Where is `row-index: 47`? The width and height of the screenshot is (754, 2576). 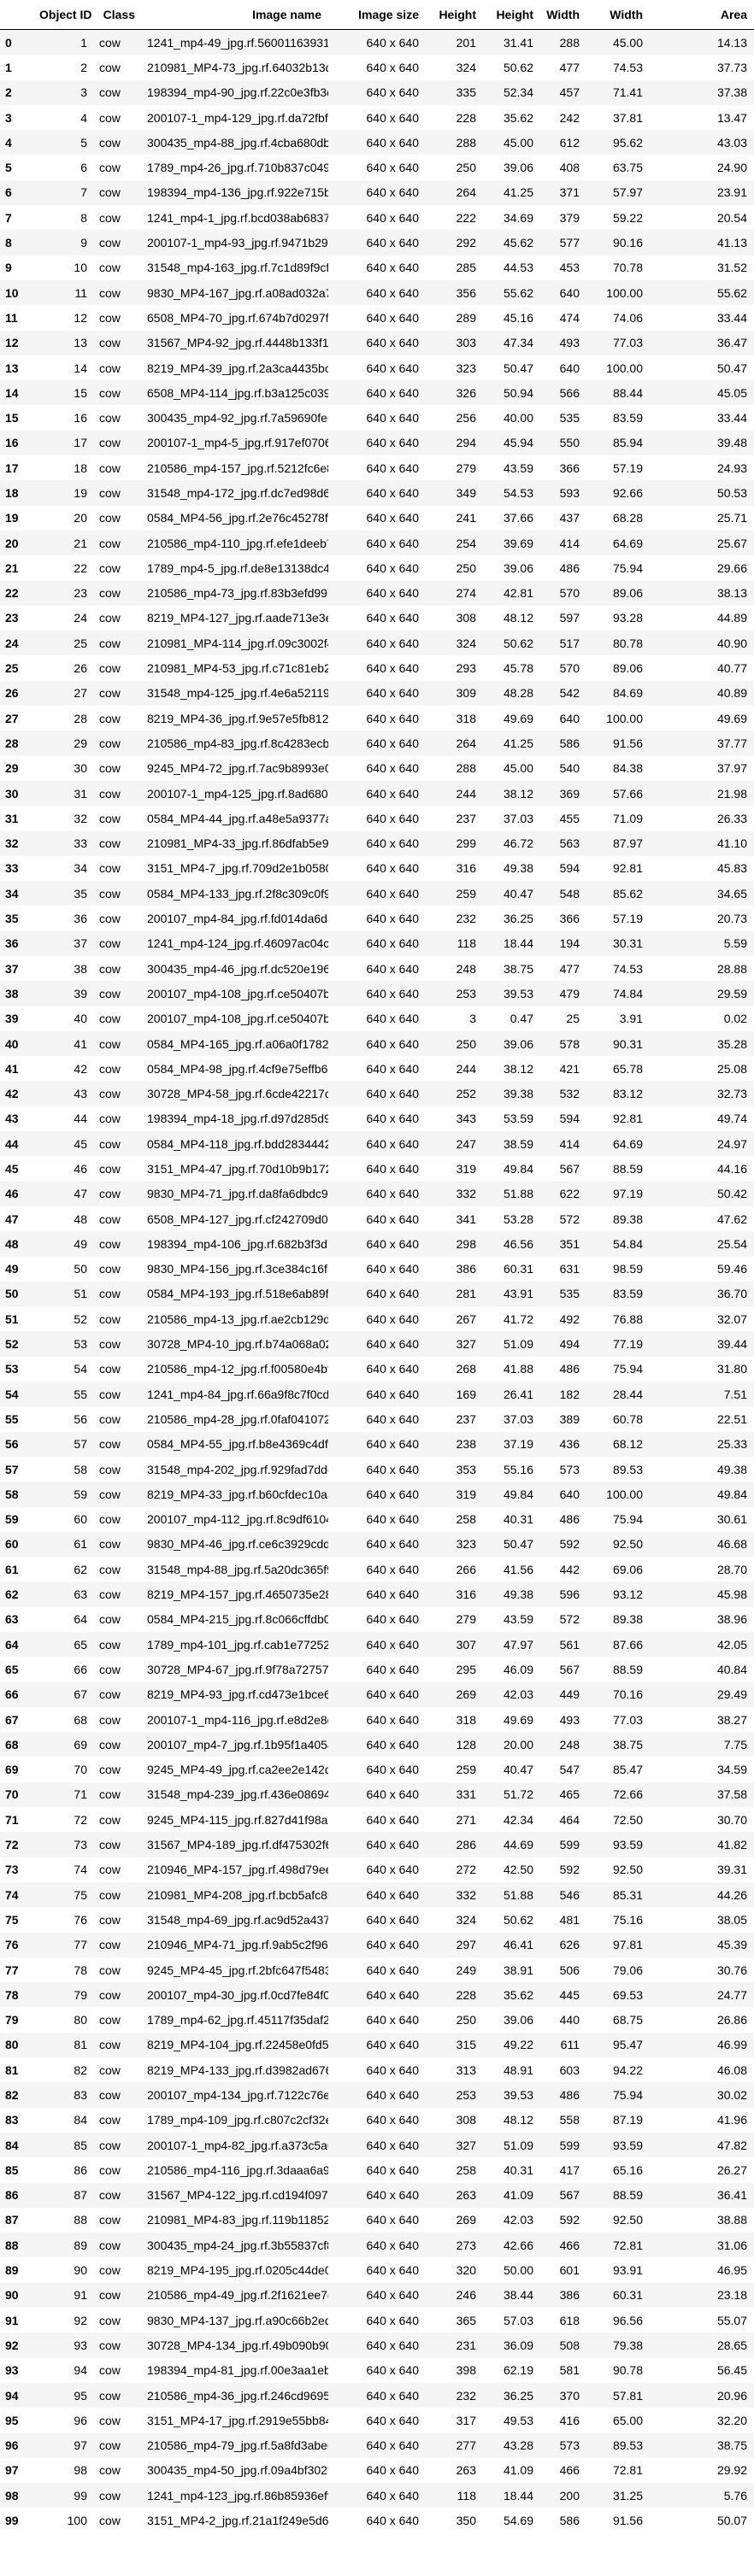 row-index: 47 is located at coordinates (18, 1219).